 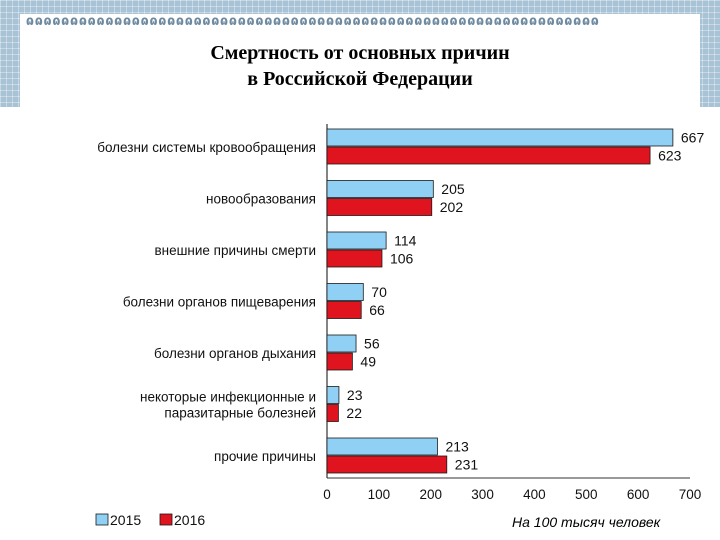 I want to click on category-label: внешние причины смерти, so click(x=235, y=250).